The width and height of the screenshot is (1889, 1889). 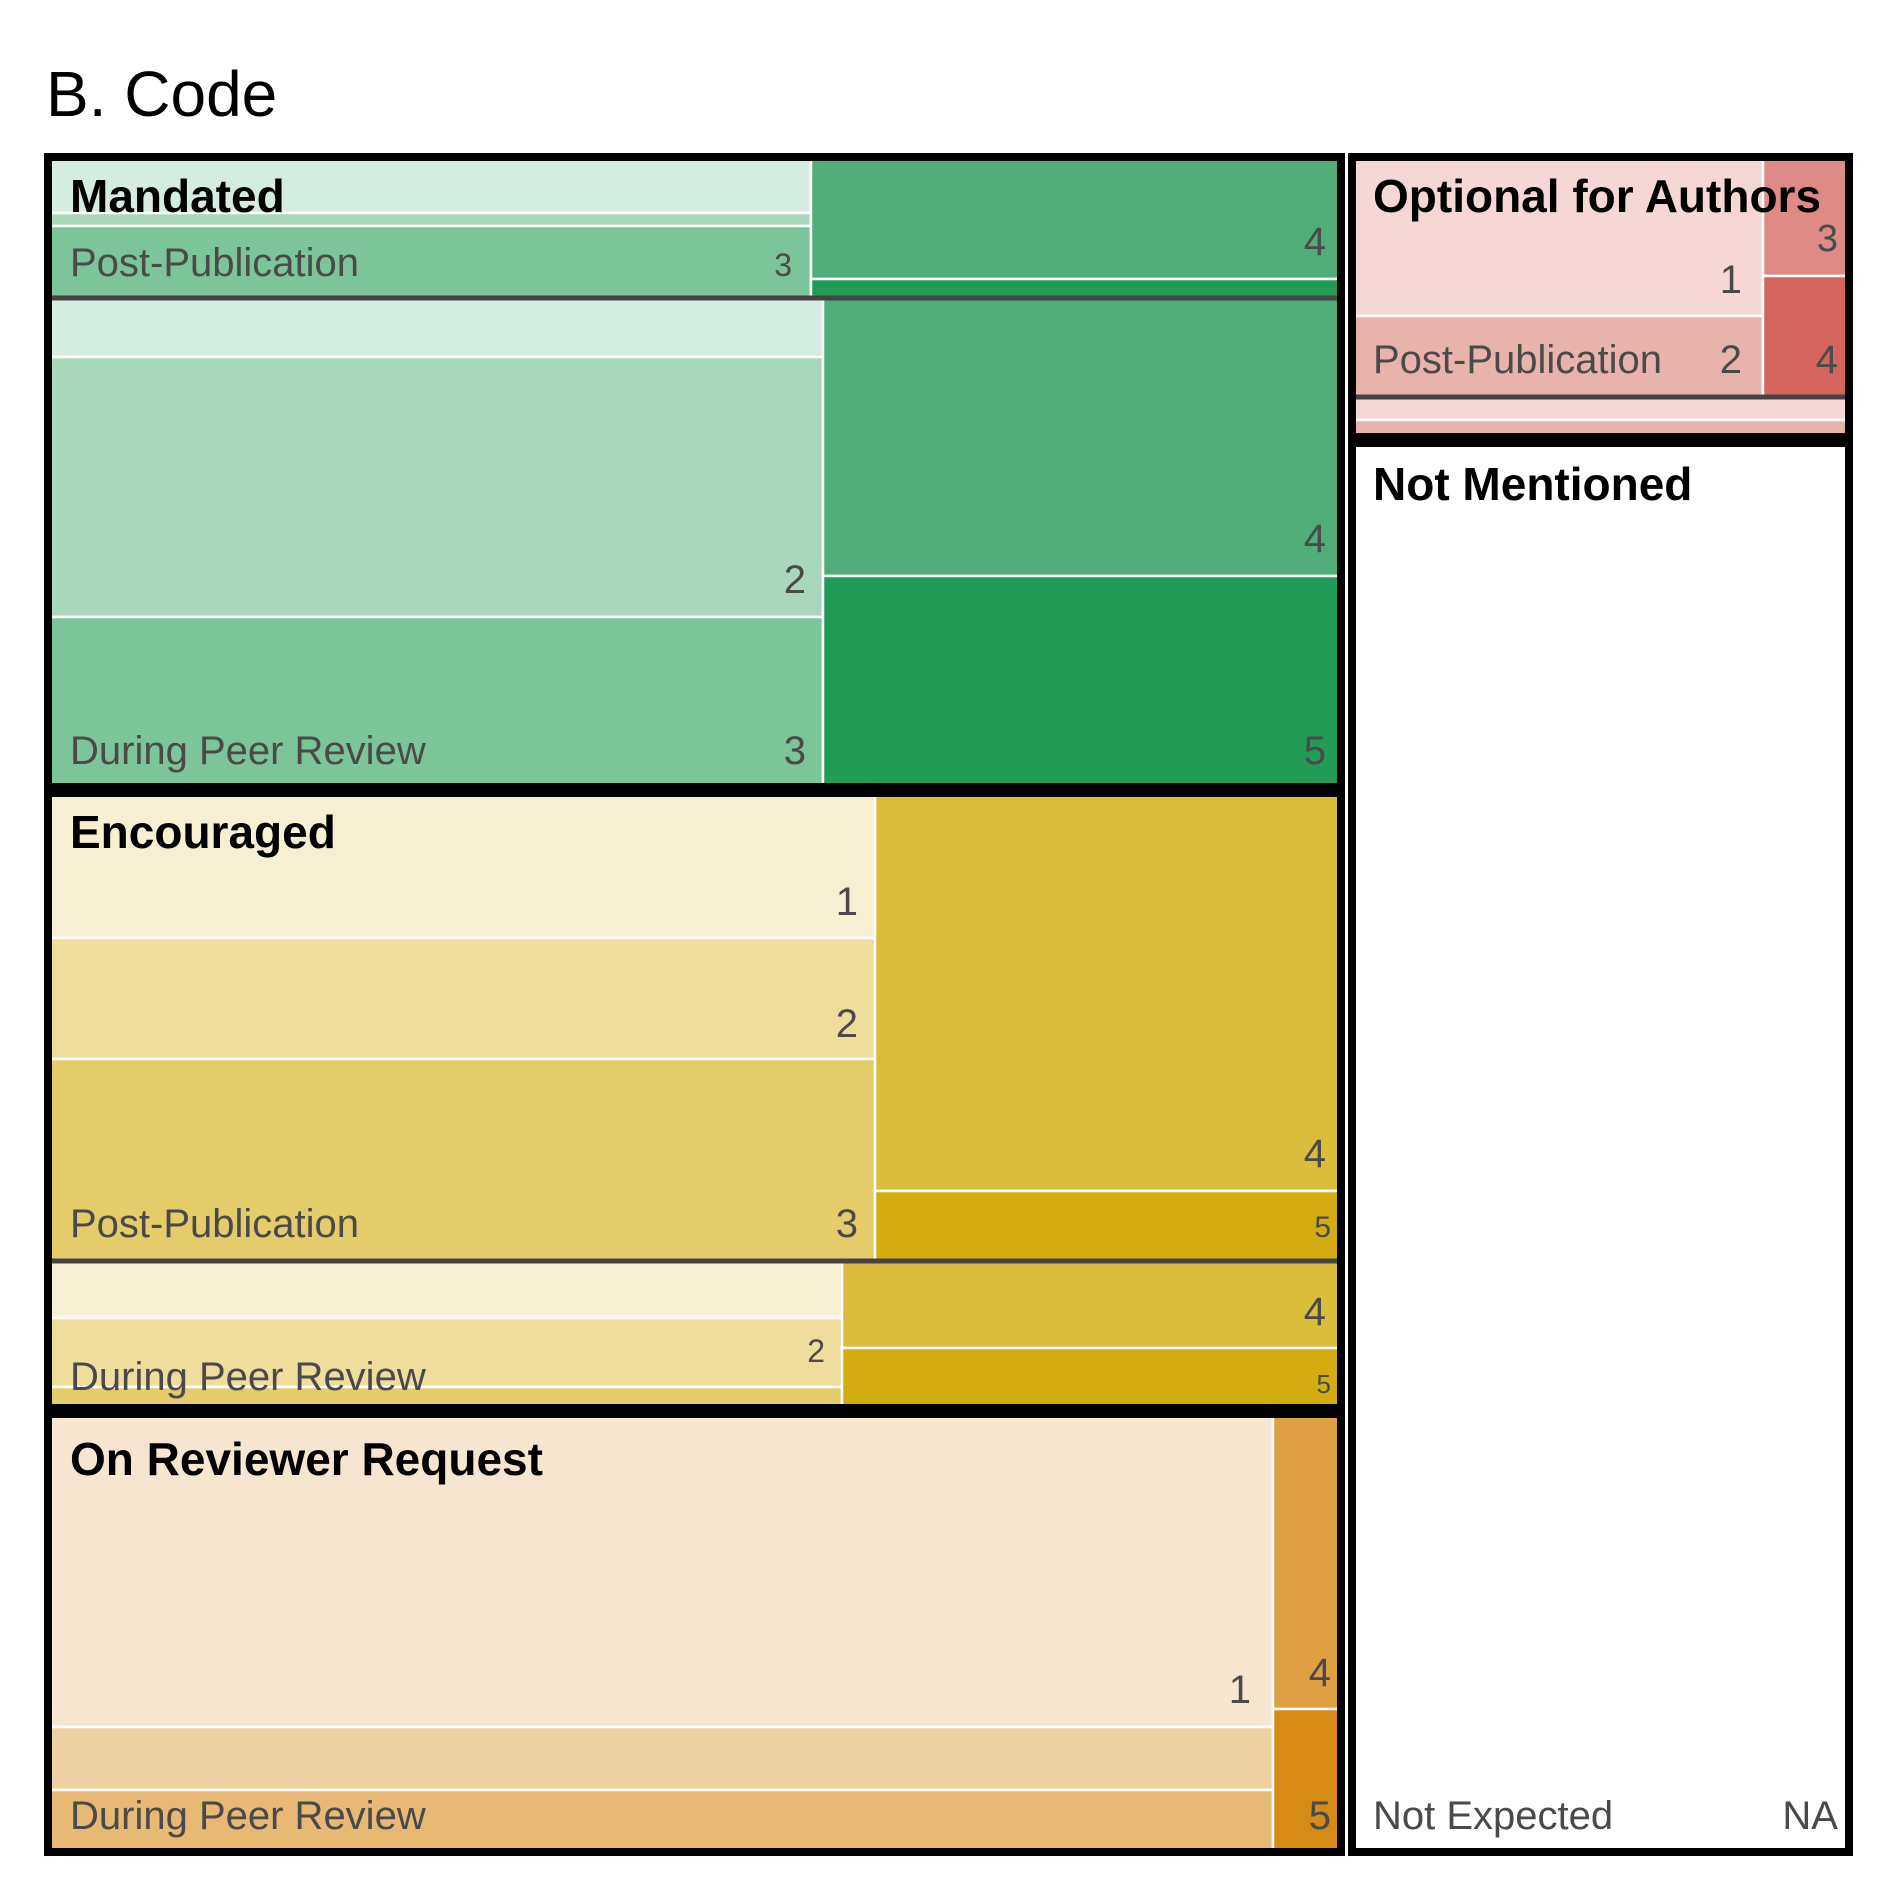 What do you see at coordinates (306, 1459) in the screenshot?
I see `group-label: On Reviewer Request` at bounding box center [306, 1459].